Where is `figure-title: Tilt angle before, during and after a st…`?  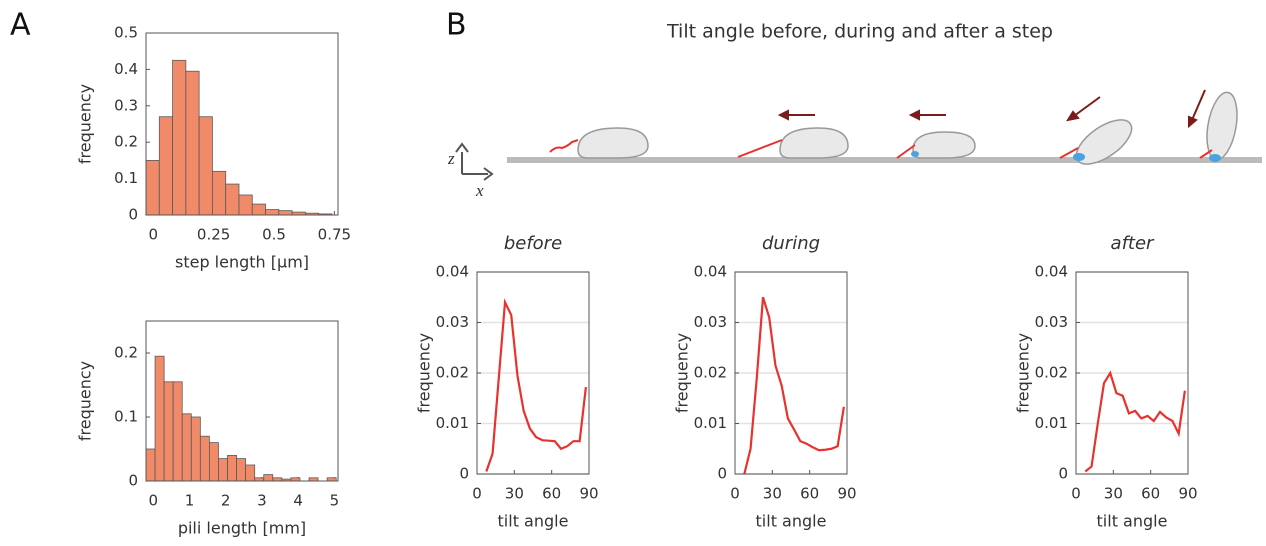
figure-title: Tilt angle before, during and after a st… is located at coordinates (859, 32).